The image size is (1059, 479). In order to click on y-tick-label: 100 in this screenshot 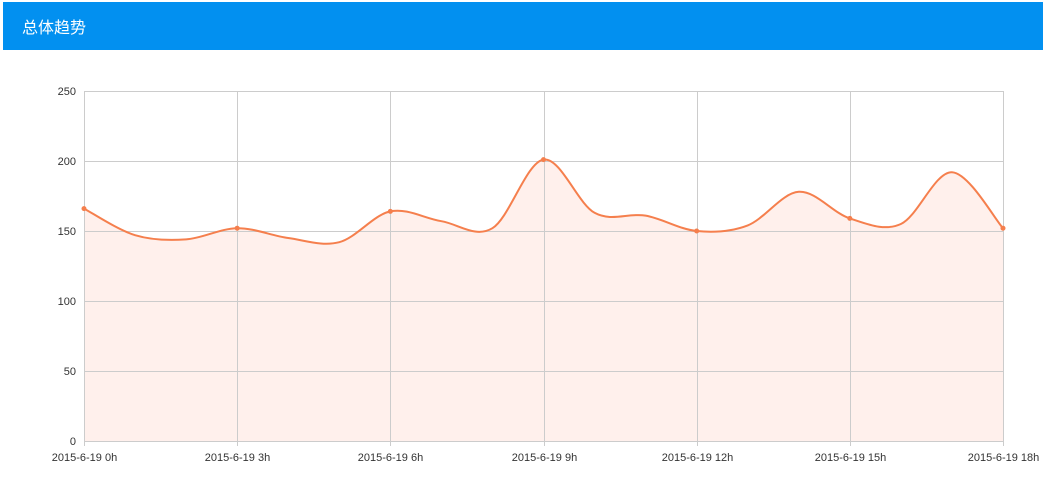, I will do `click(67, 302)`.